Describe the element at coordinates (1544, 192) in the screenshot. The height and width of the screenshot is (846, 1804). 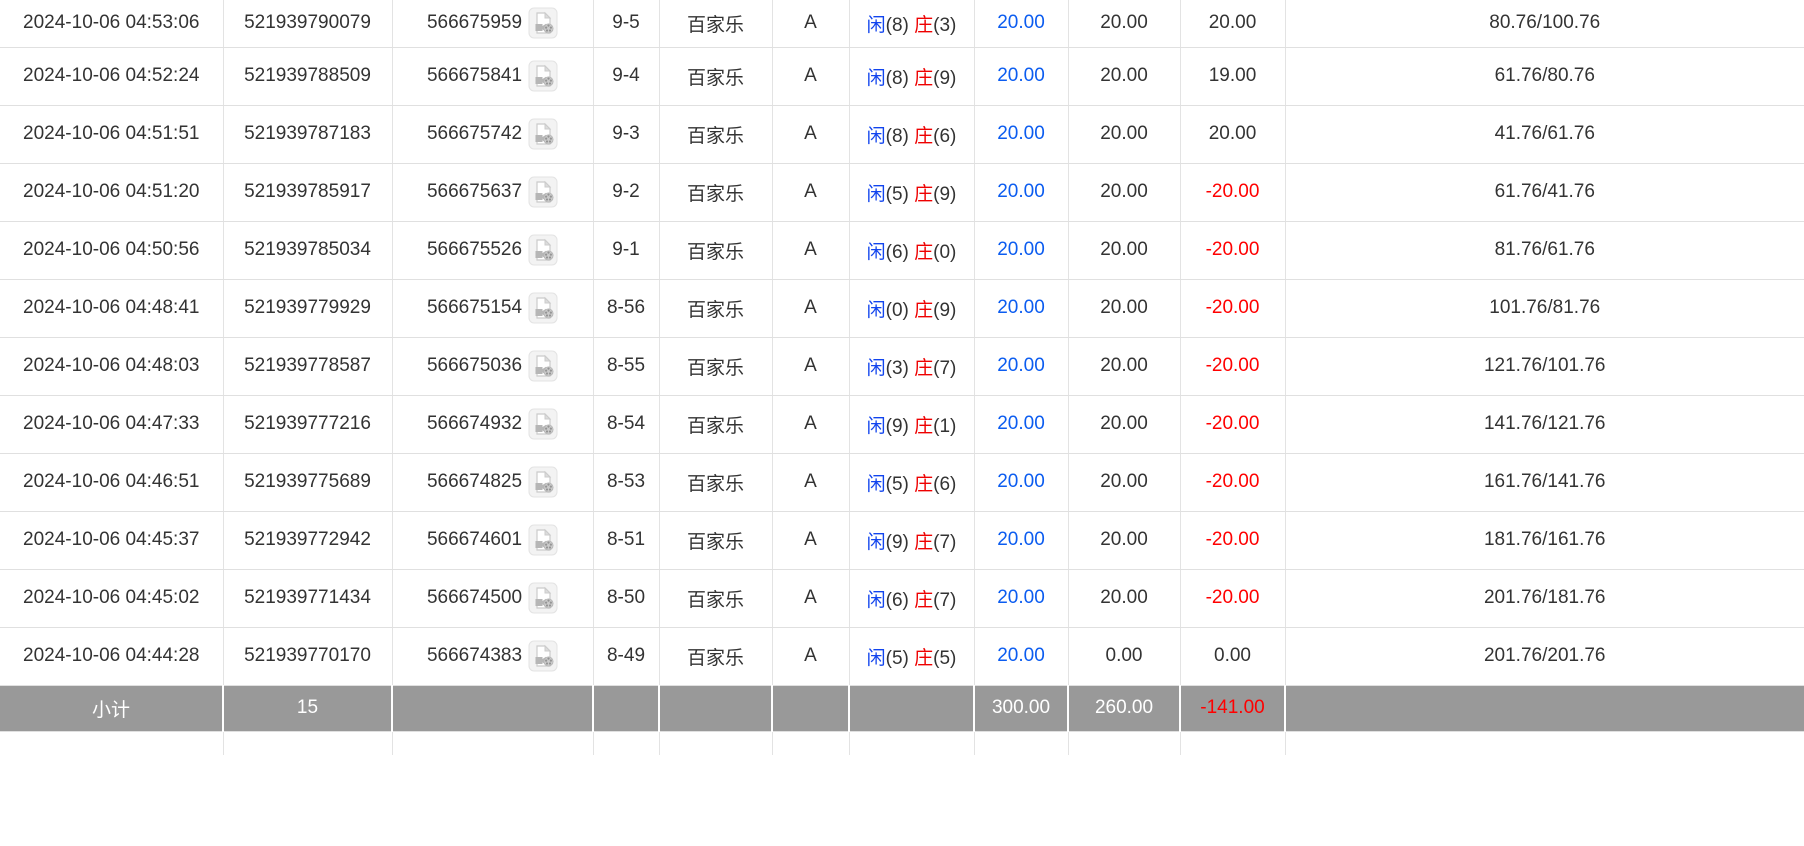
I see `cell-balance: 61.76/41.76` at that location.